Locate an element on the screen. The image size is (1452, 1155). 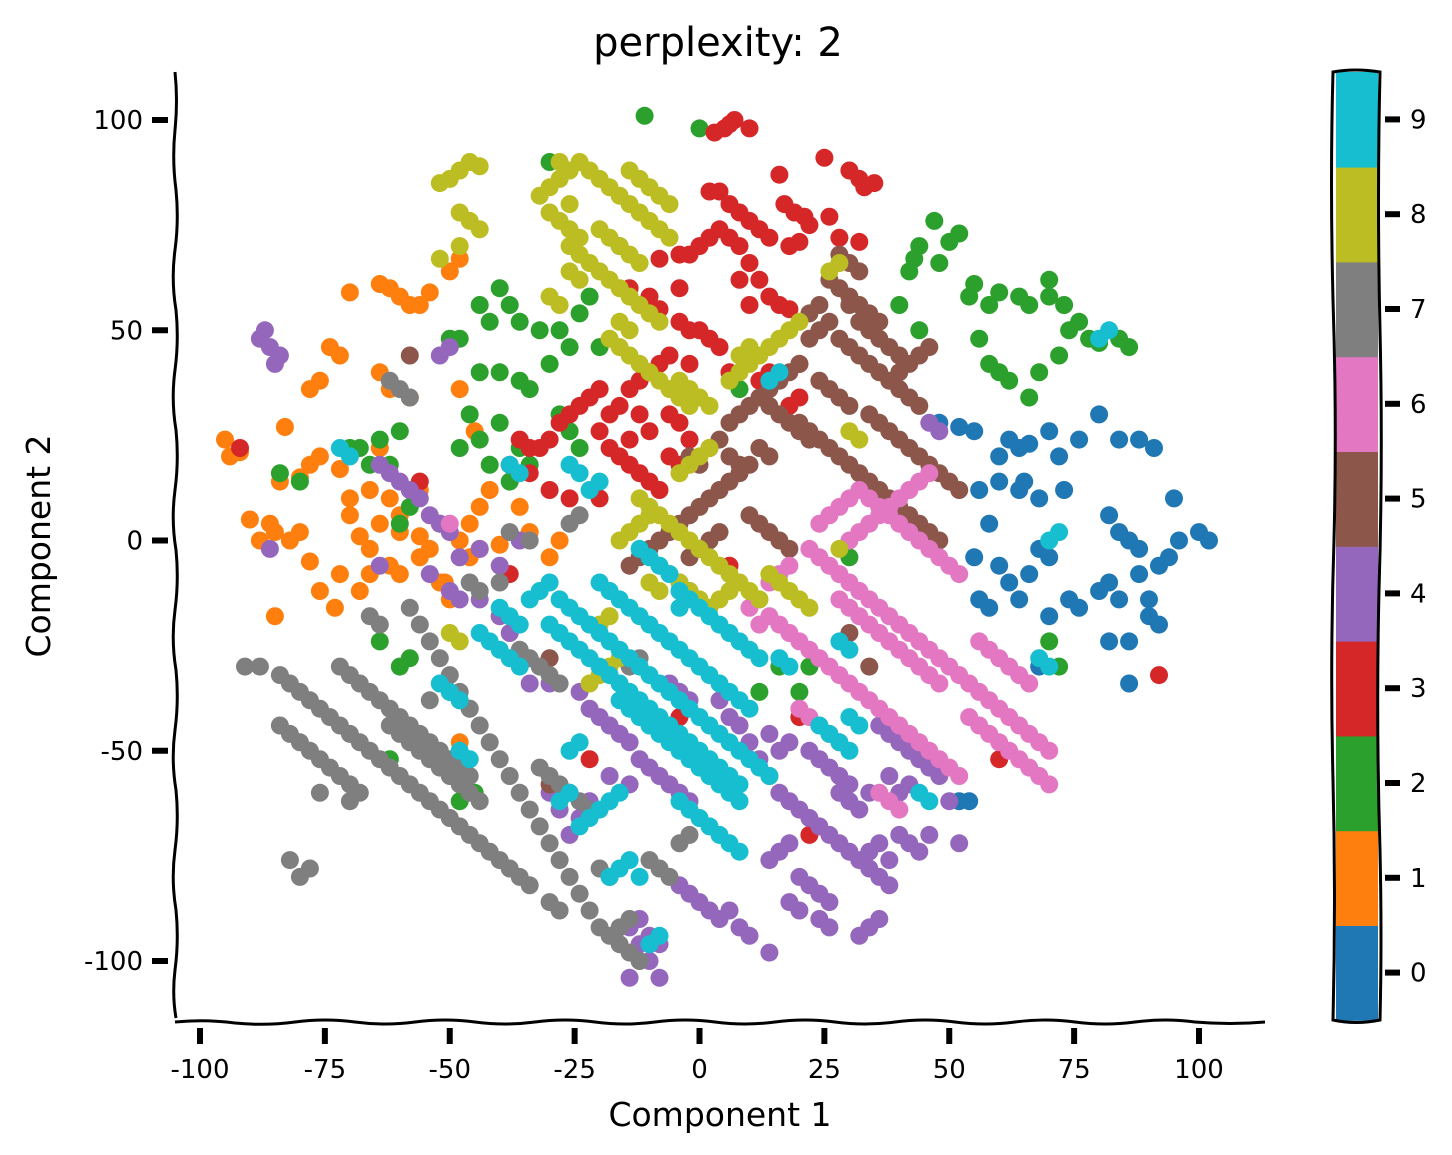
colorbar-segments is located at coordinates (1357, 546).